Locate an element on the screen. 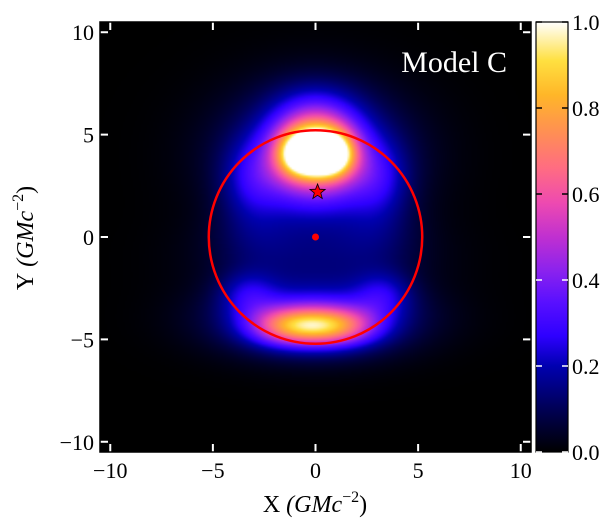 The width and height of the screenshot is (616, 532). x-tick-label: 0 is located at coordinates (315, 470).